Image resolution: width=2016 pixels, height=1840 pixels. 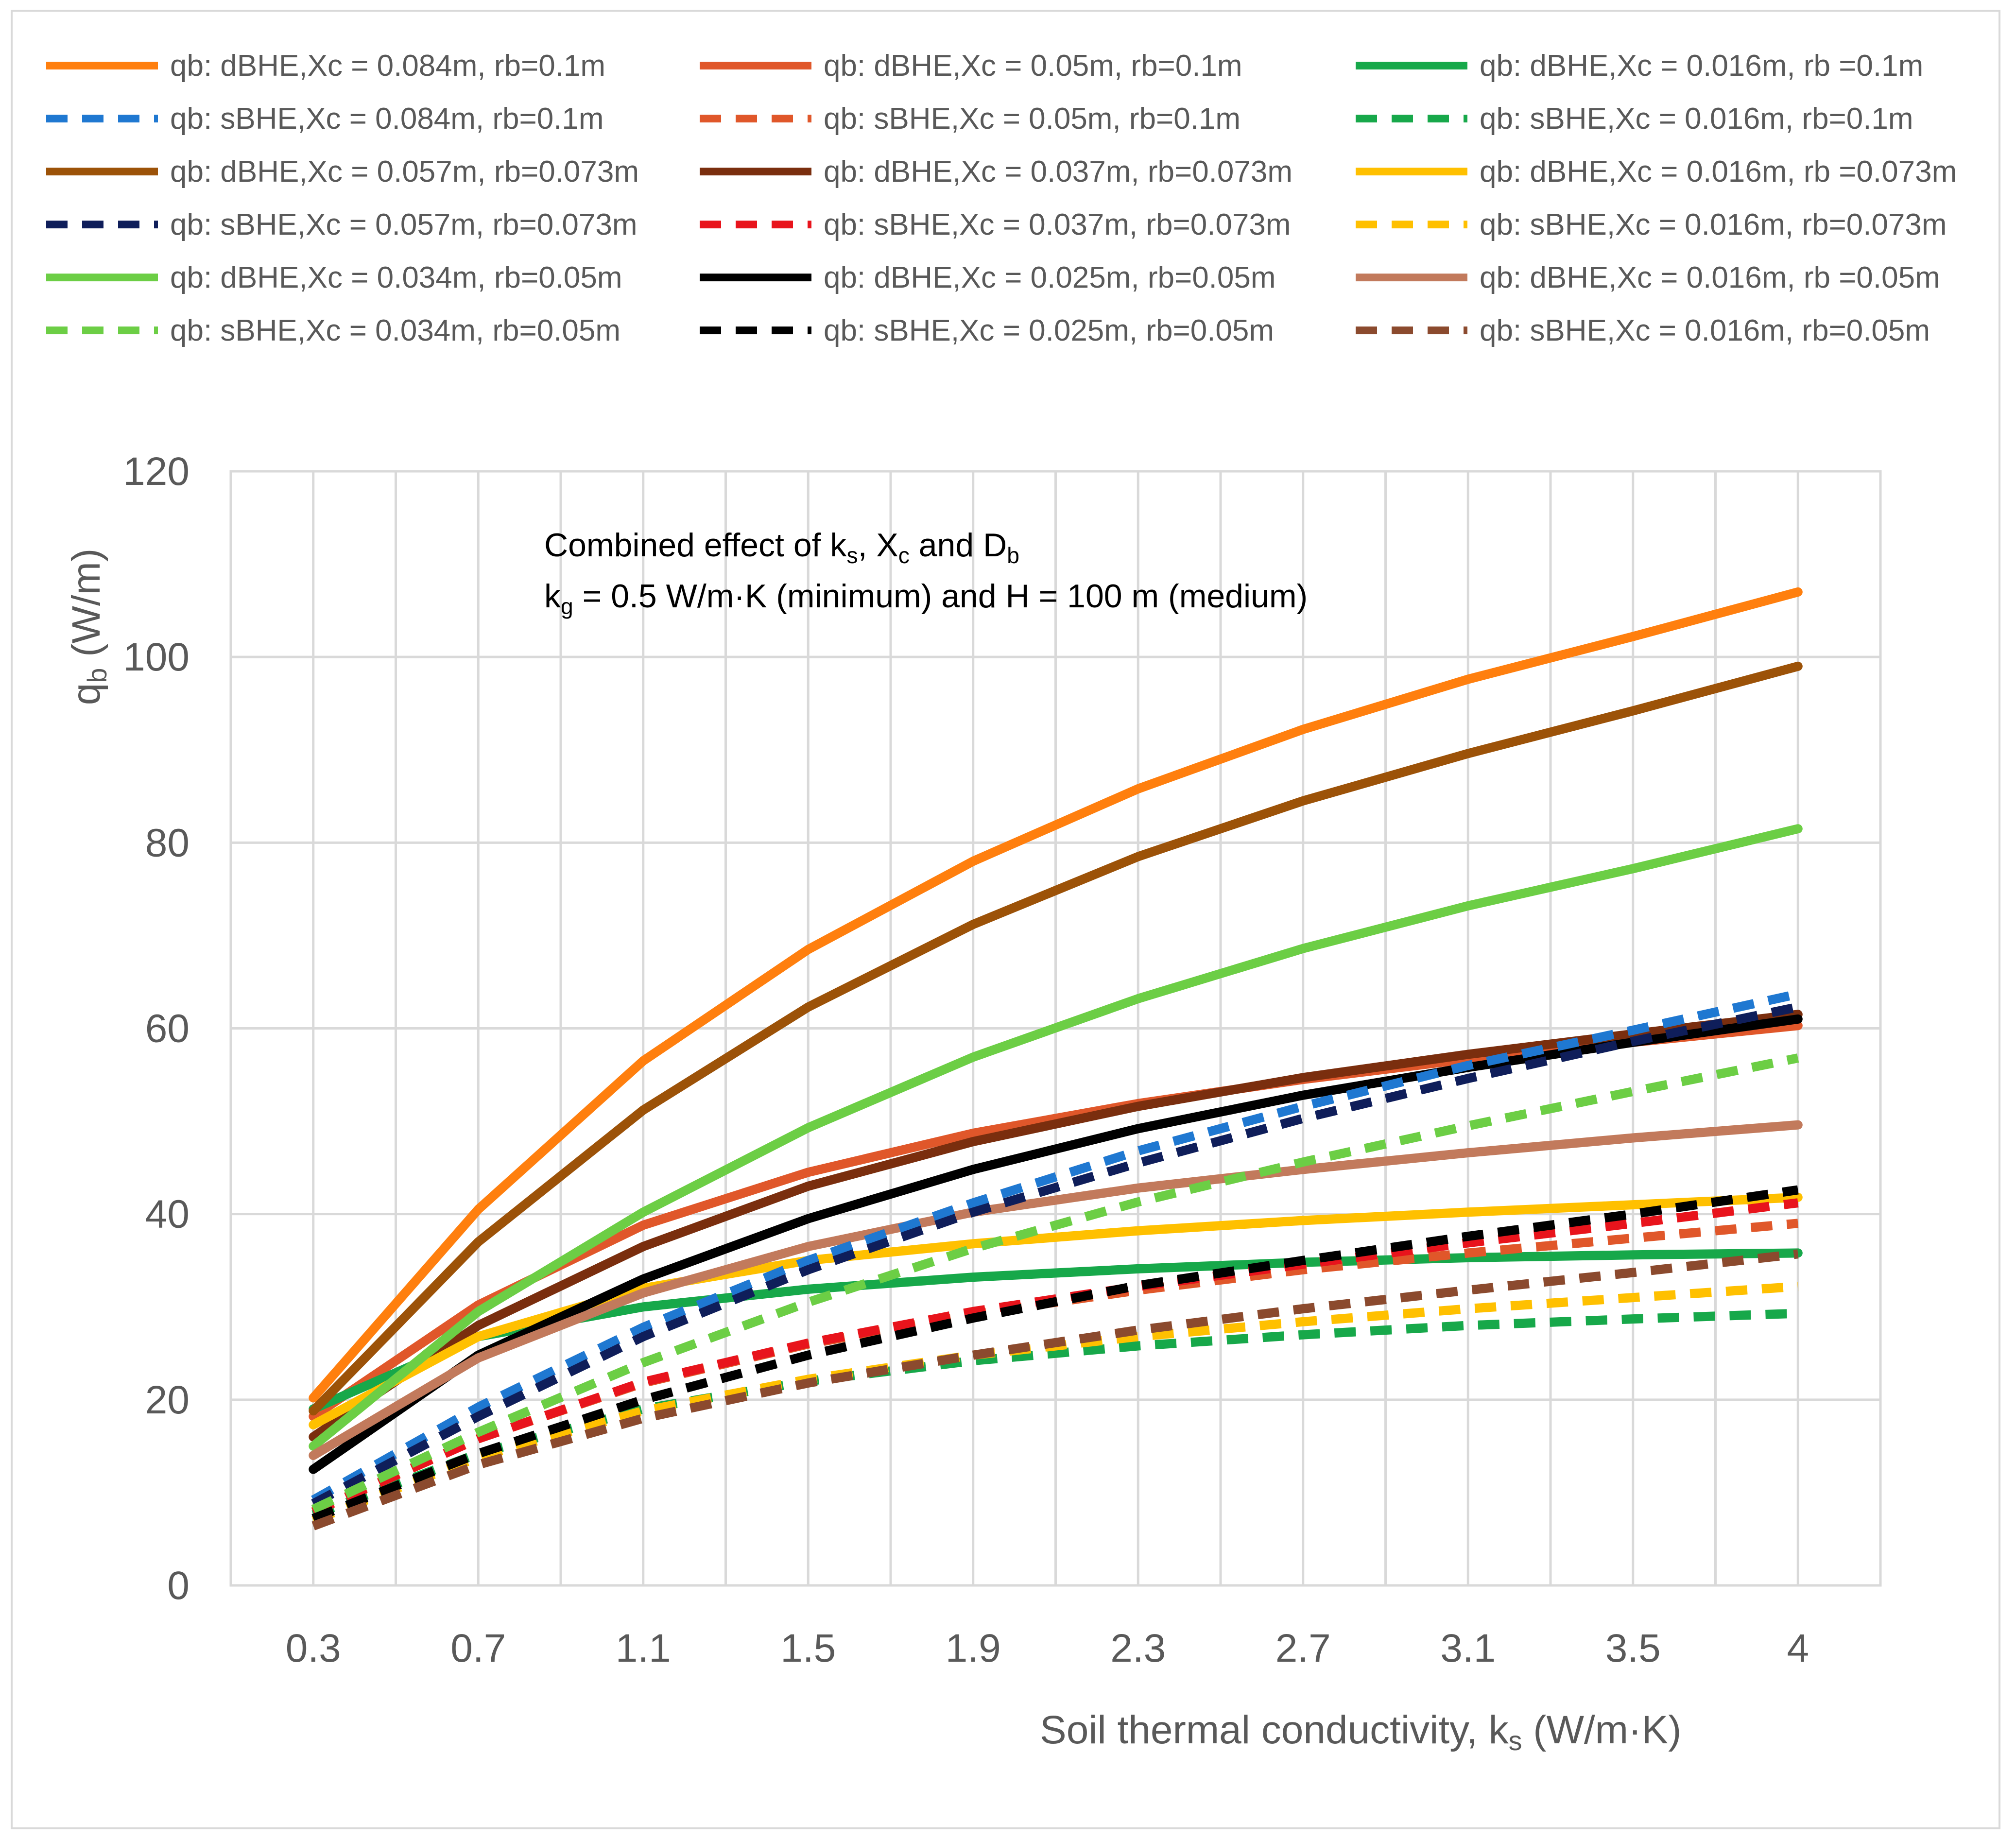 I want to click on x-tick-label: 1.5, so click(x=808, y=1648).